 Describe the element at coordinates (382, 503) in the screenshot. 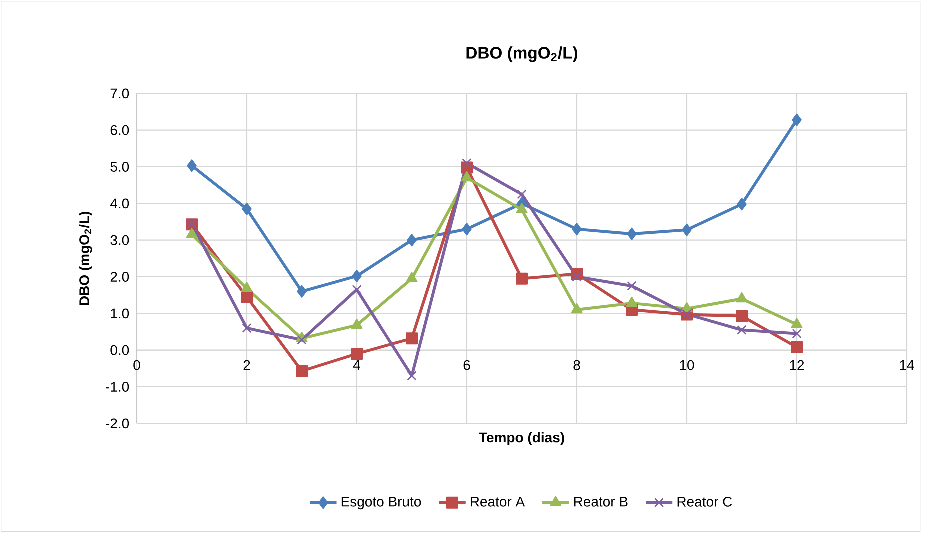

I see `legend-label: Esgoto Bruto` at that location.